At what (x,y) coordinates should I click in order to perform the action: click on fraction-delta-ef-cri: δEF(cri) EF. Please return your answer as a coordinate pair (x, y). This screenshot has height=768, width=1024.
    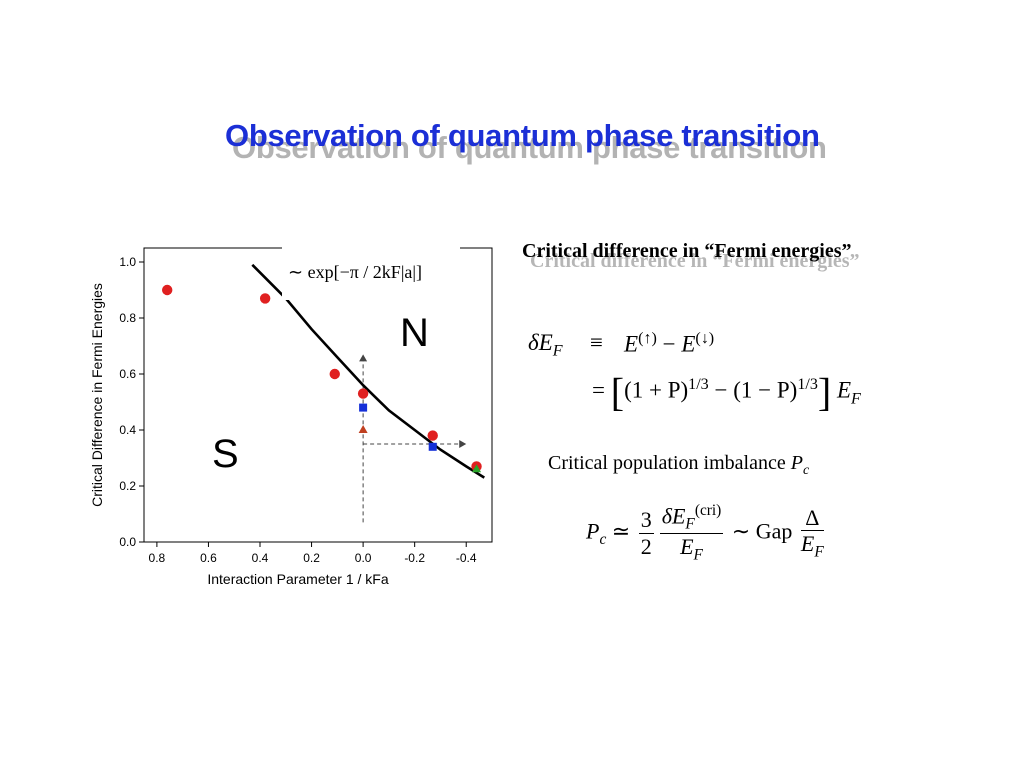
    Looking at the image, I should click on (691, 533).